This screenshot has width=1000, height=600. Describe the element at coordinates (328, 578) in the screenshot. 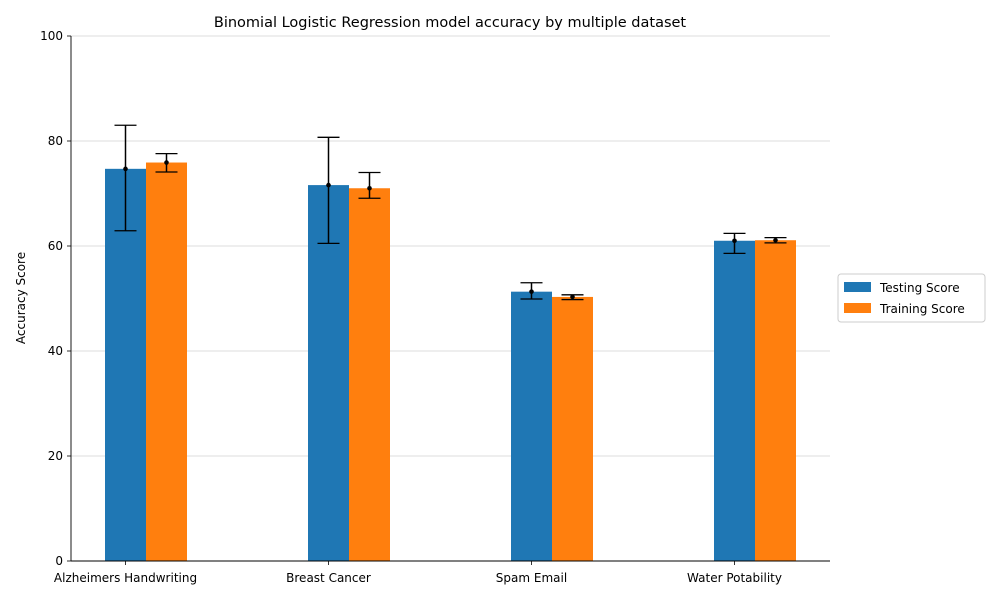

I see `x-tick-label: Breast Cancer` at that location.